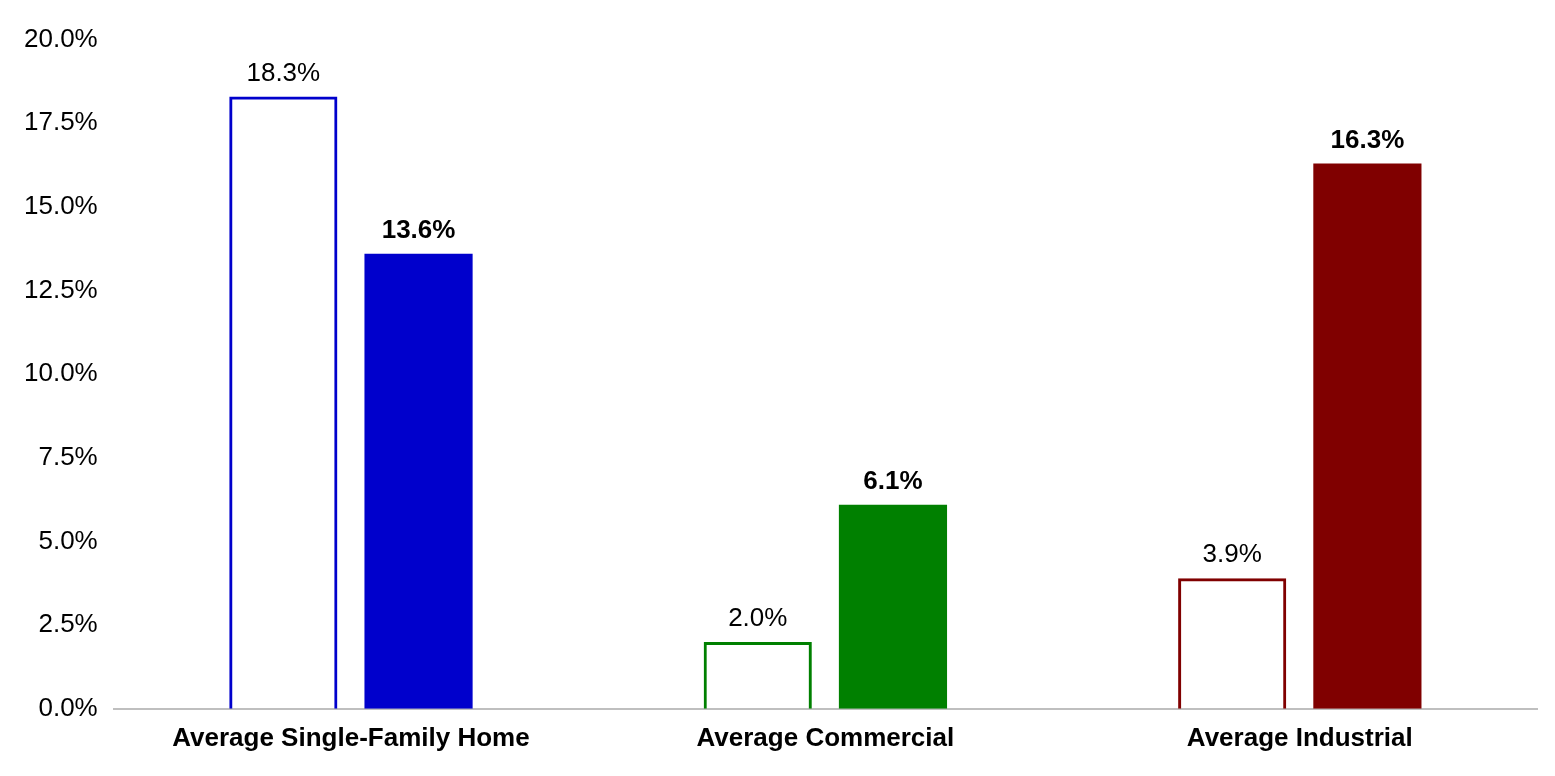  Describe the element at coordinates (825, 736) in the screenshot. I see `x-tick-label: Average Commercial` at that location.